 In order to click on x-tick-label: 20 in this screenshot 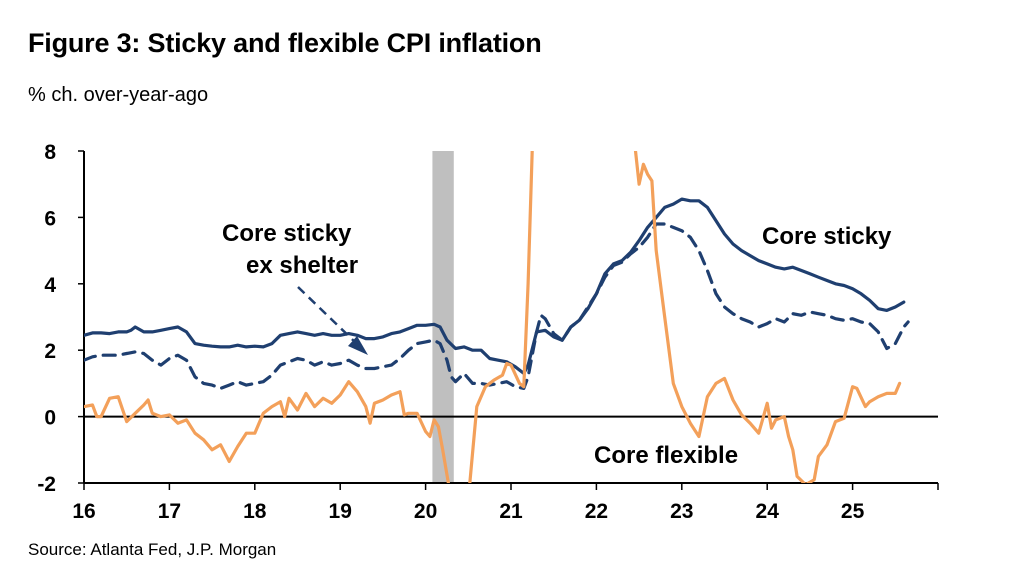, I will do `click(425, 511)`.